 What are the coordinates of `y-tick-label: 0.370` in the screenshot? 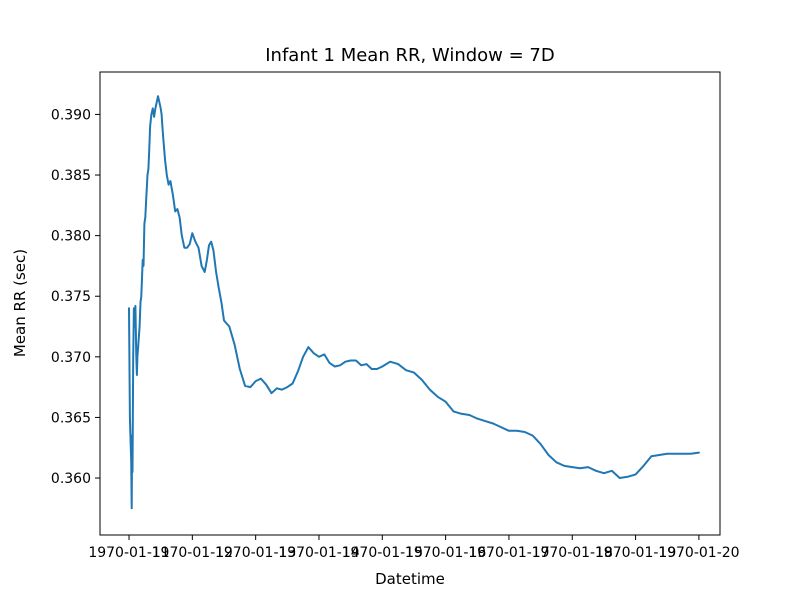 It's located at (71, 358).